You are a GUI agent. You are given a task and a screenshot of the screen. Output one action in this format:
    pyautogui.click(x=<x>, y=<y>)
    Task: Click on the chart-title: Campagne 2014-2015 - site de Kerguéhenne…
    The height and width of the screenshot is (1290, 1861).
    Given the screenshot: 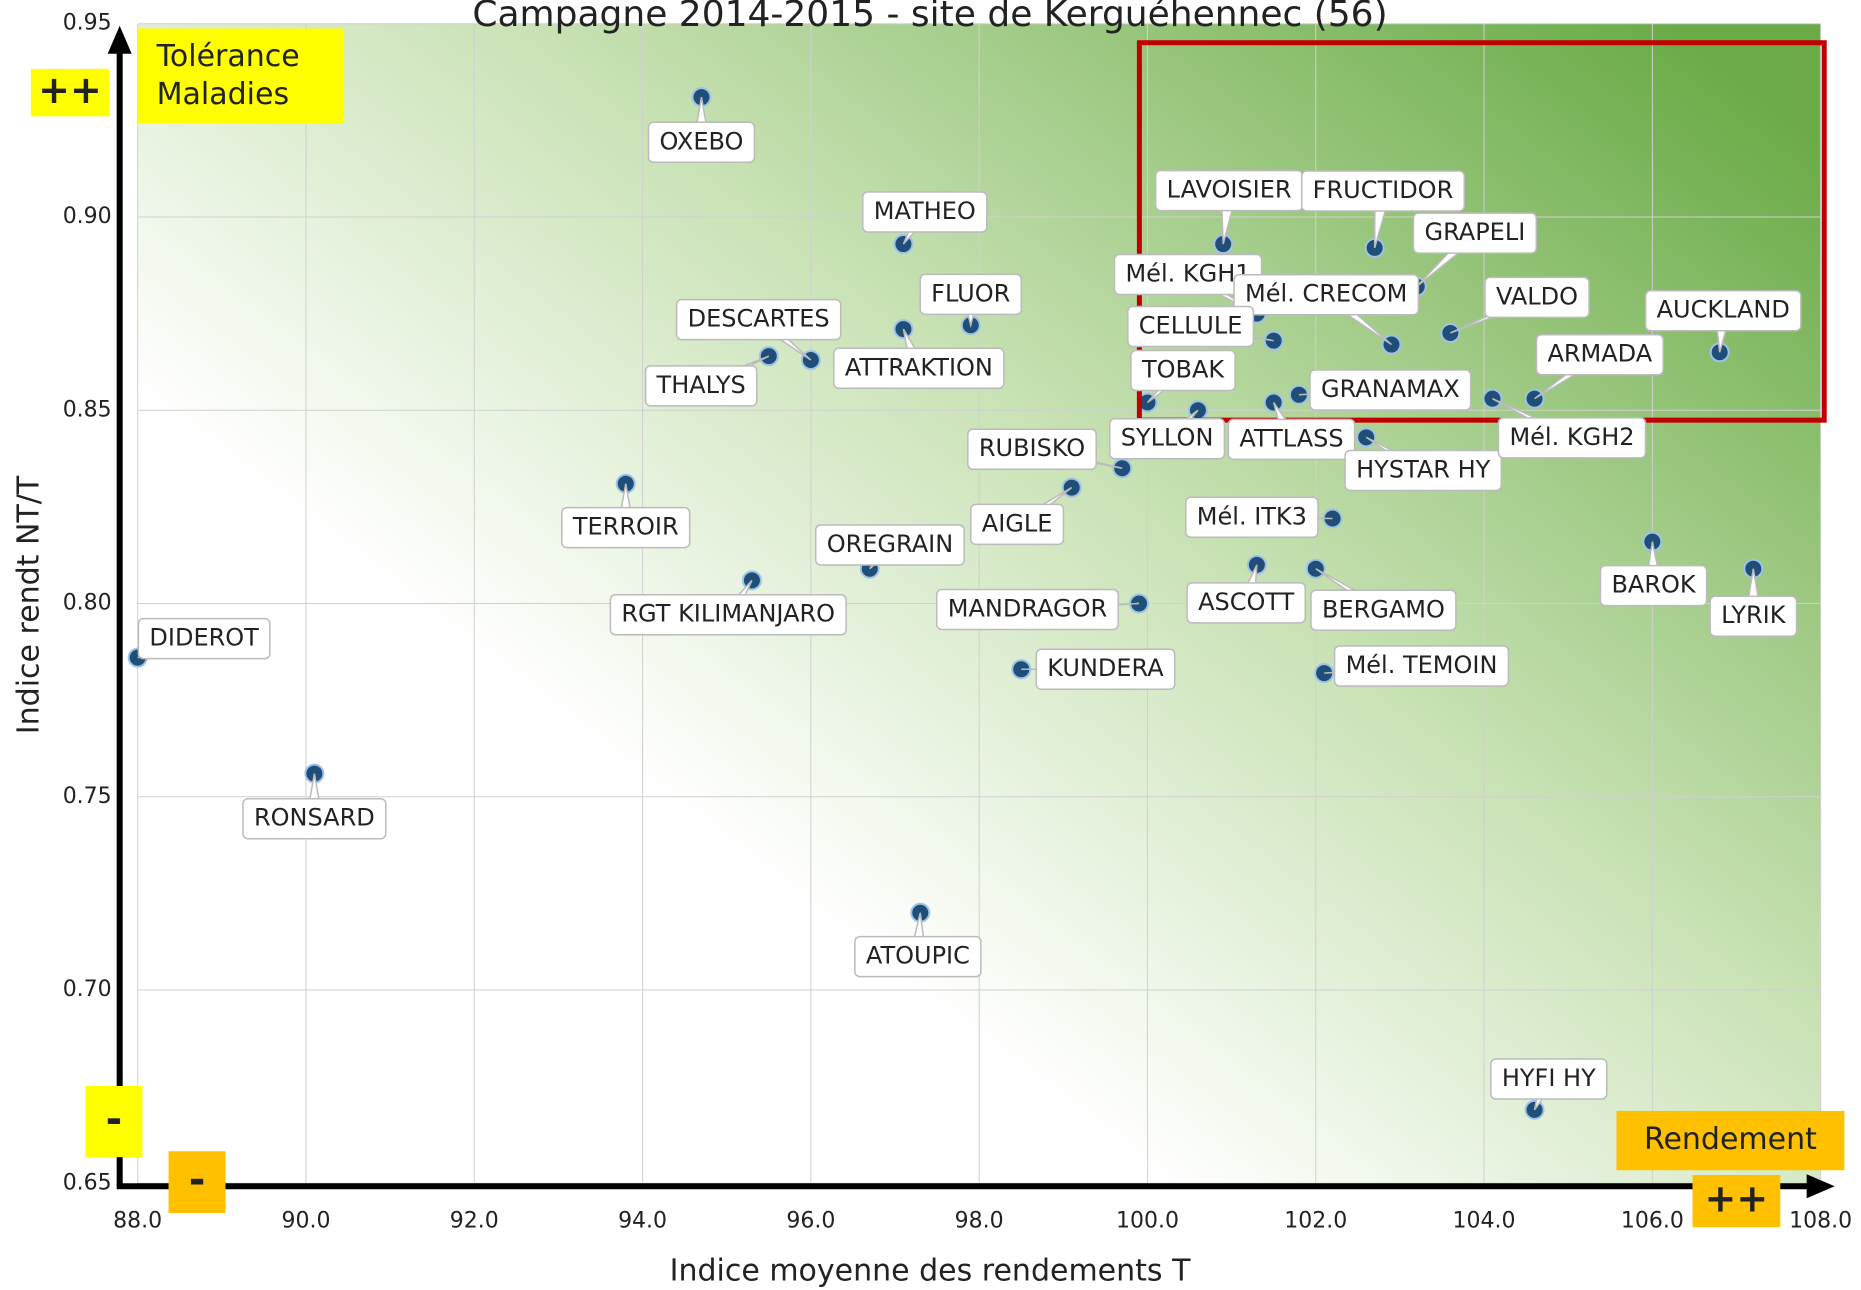 What is the action you would take?
    pyautogui.click(x=929, y=17)
    